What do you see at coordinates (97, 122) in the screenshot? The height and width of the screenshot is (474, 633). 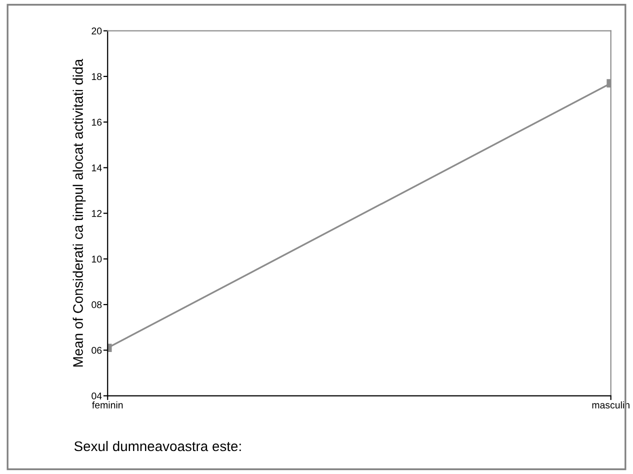 I see `y-tick-label: 16` at bounding box center [97, 122].